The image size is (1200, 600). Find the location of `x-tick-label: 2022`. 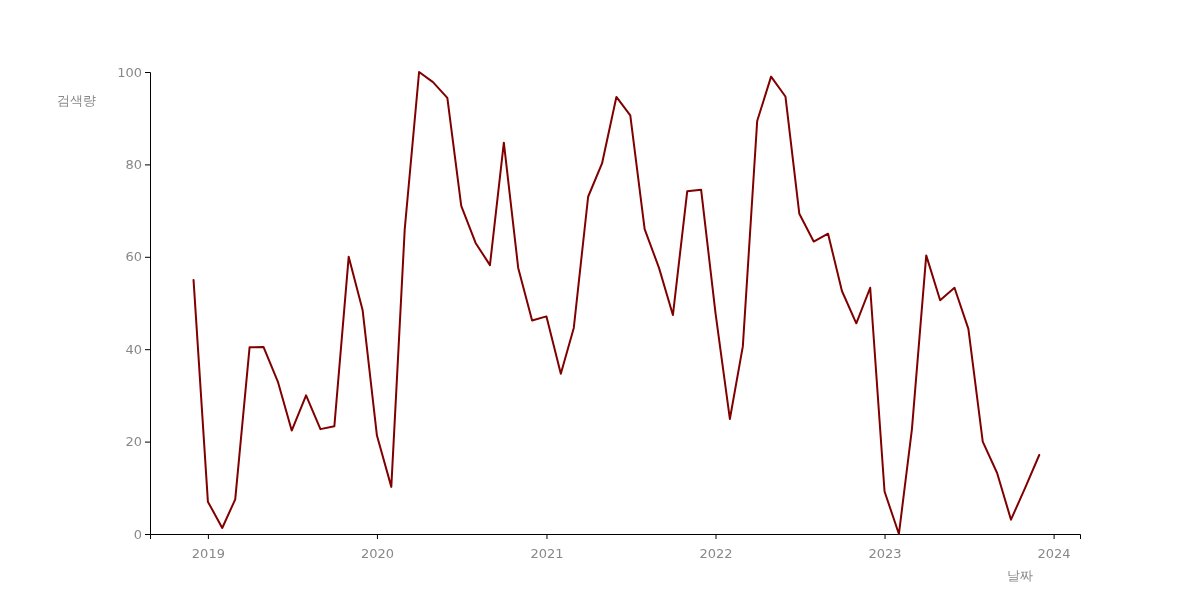

x-tick-label: 2022 is located at coordinates (716, 553).